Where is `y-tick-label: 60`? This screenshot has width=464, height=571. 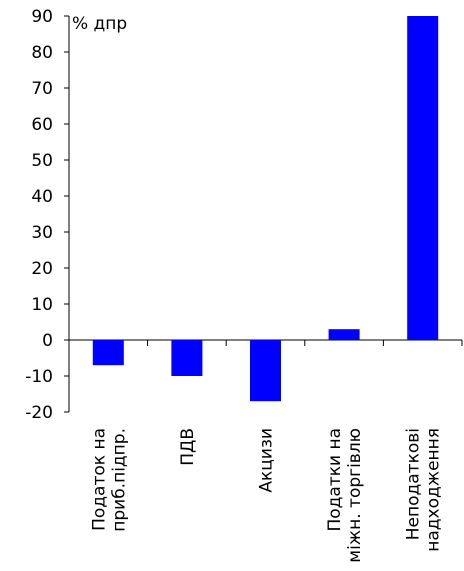 y-tick-label: 60 is located at coordinates (42, 125).